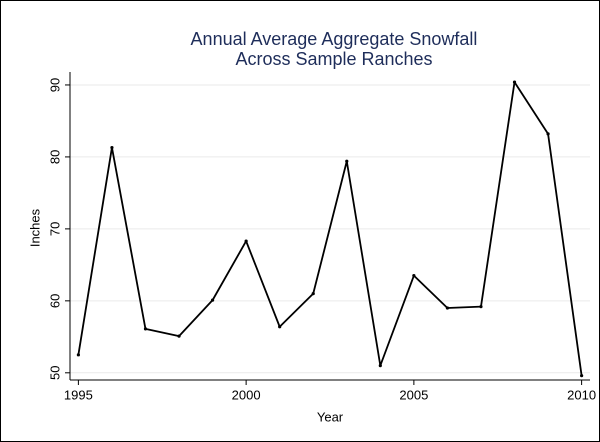 The image size is (600, 442). What do you see at coordinates (54, 373) in the screenshot?
I see `y-tick-label: 50` at bounding box center [54, 373].